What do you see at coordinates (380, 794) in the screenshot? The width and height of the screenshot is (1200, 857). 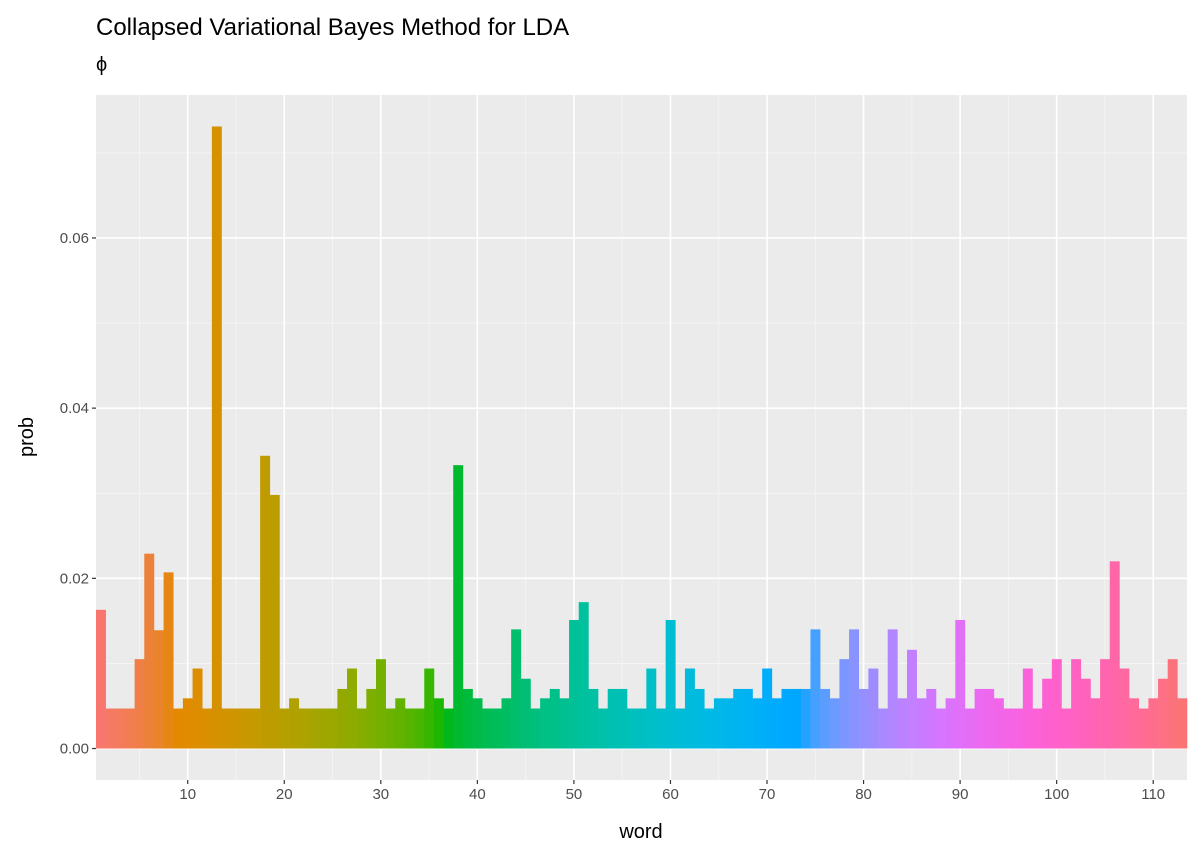 I see `x-tick-label: 30` at bounding box center [380, 794].